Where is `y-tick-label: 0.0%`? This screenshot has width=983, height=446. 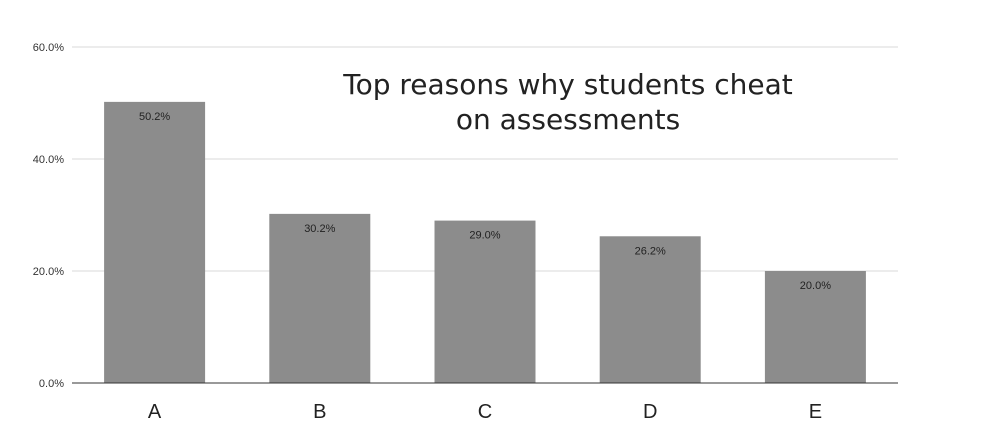
y-tick-label: 0.0% is located at coordinates (51, 384).